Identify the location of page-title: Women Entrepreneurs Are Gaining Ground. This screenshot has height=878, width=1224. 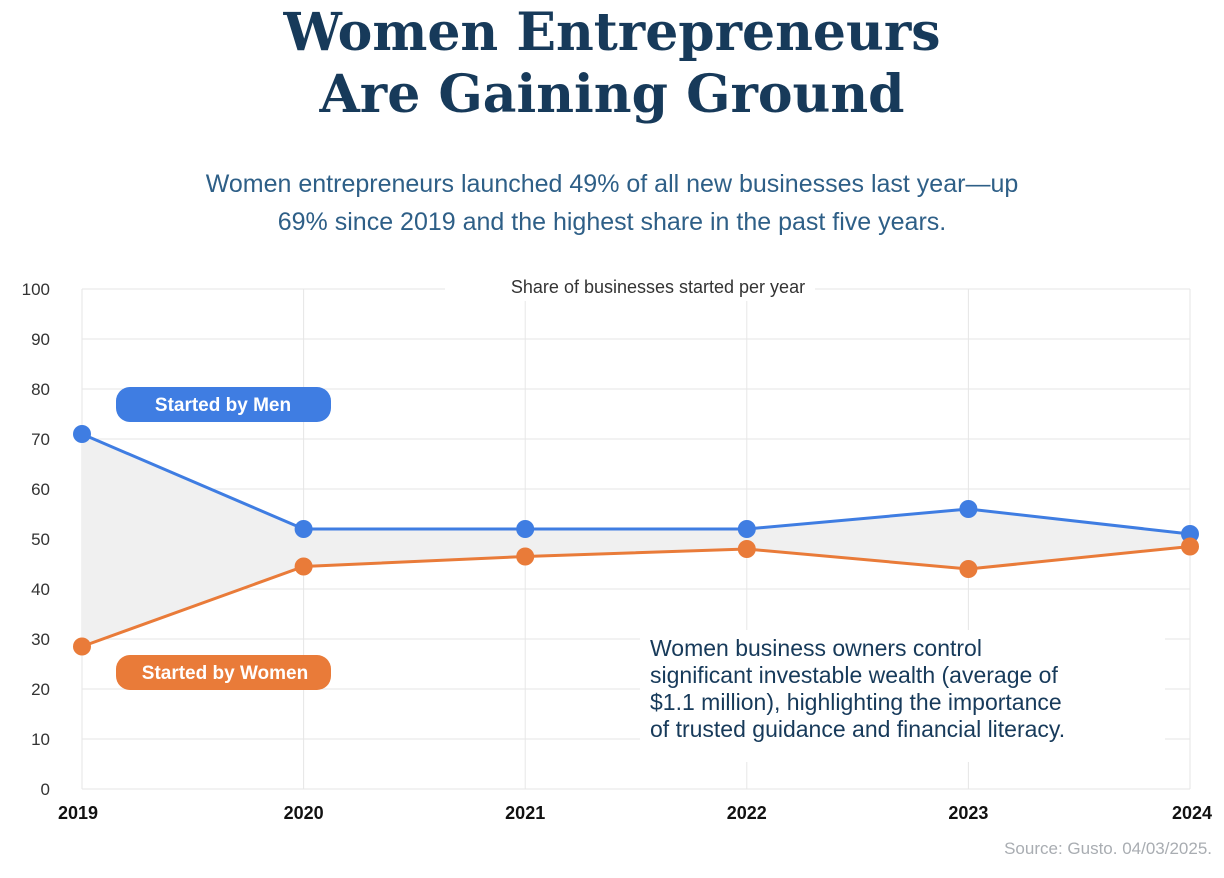
(612, 64).